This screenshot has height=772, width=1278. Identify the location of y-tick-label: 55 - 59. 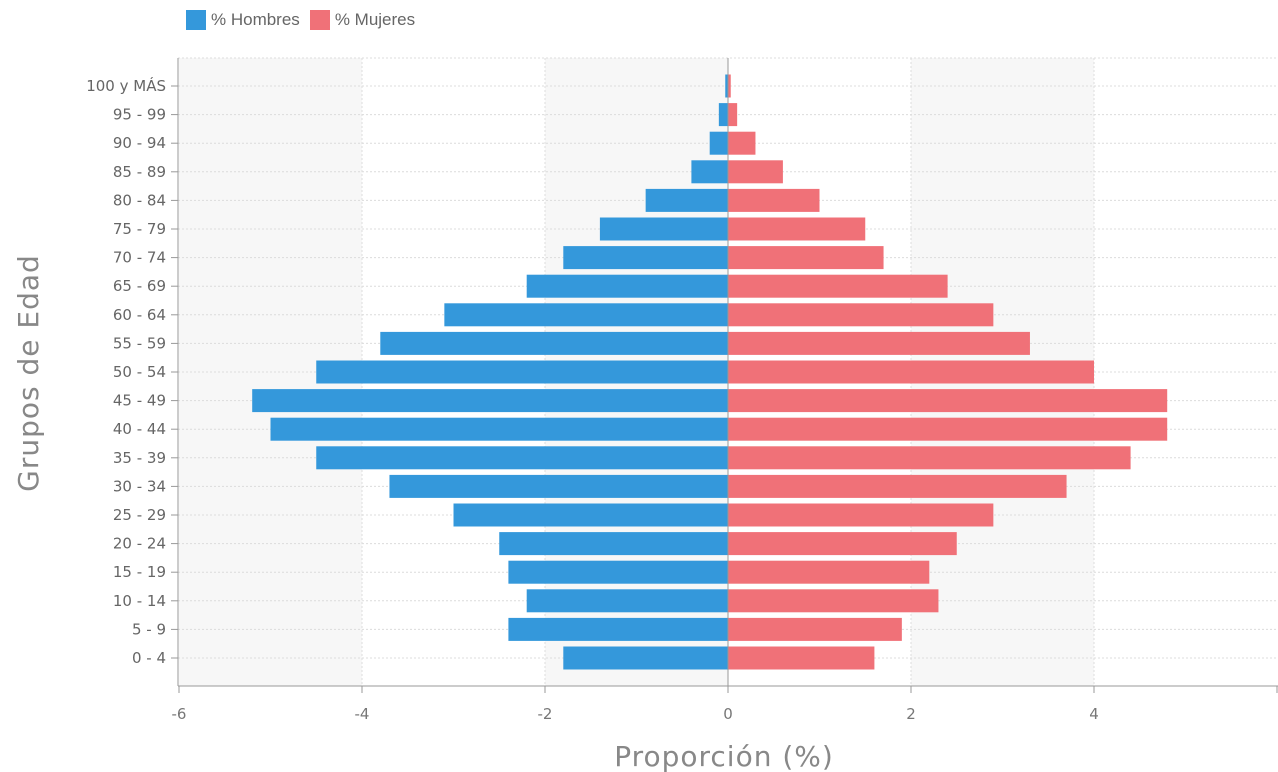
(139, 343).